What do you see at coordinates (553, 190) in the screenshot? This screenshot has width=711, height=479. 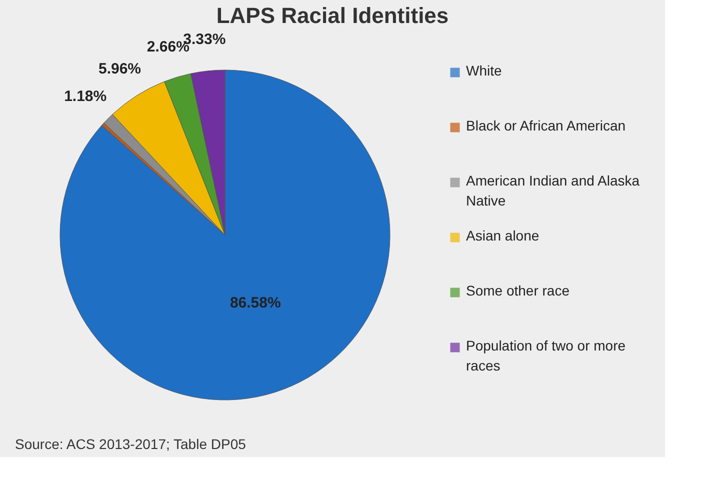 I see `legend-label: American Indian and Alaska Native` at bounding box center [553, 190].